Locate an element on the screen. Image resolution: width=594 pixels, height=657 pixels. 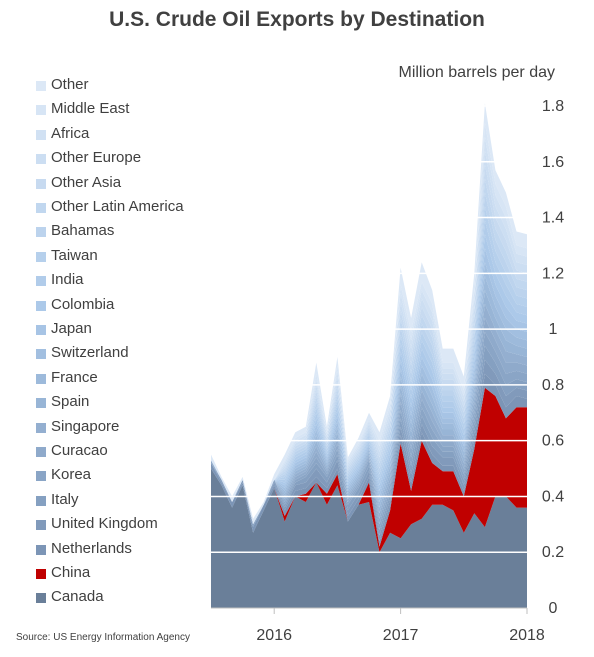
legend-label: Canada is located at coordinates (77, 597).